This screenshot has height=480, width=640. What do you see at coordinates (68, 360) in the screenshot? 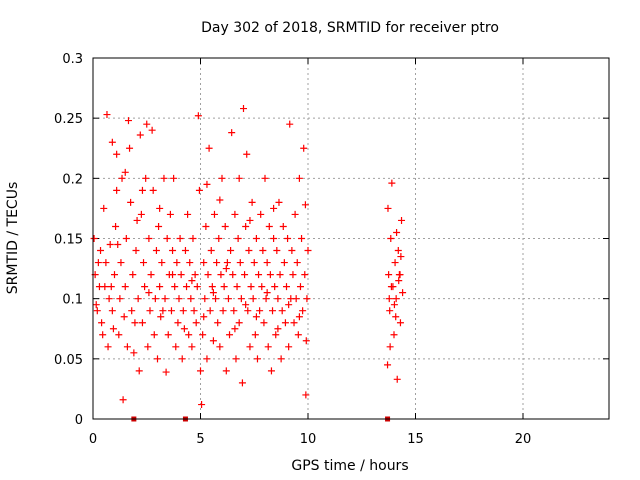
I see `y-tick-label: 0.05` at bounding box center [68, 360].